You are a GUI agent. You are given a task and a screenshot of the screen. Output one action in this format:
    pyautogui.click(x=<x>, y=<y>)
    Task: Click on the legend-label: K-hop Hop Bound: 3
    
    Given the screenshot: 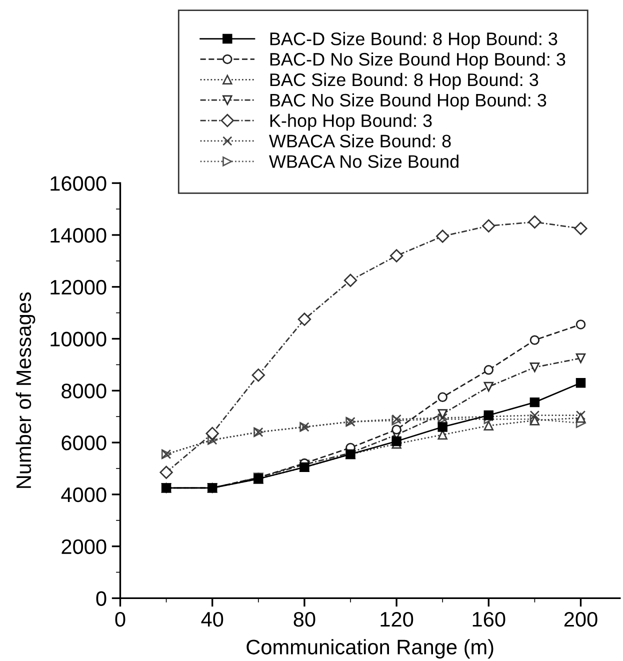 What is the action you would take?
    pyautogui.click(x=351, y=122)
    